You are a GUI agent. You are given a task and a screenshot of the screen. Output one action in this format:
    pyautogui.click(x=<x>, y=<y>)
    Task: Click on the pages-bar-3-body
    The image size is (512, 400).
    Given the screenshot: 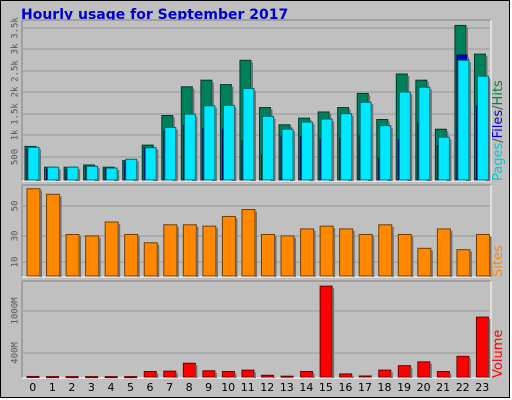 What is the action you would take?
    pyautogui.click(x=92, y=173)
    